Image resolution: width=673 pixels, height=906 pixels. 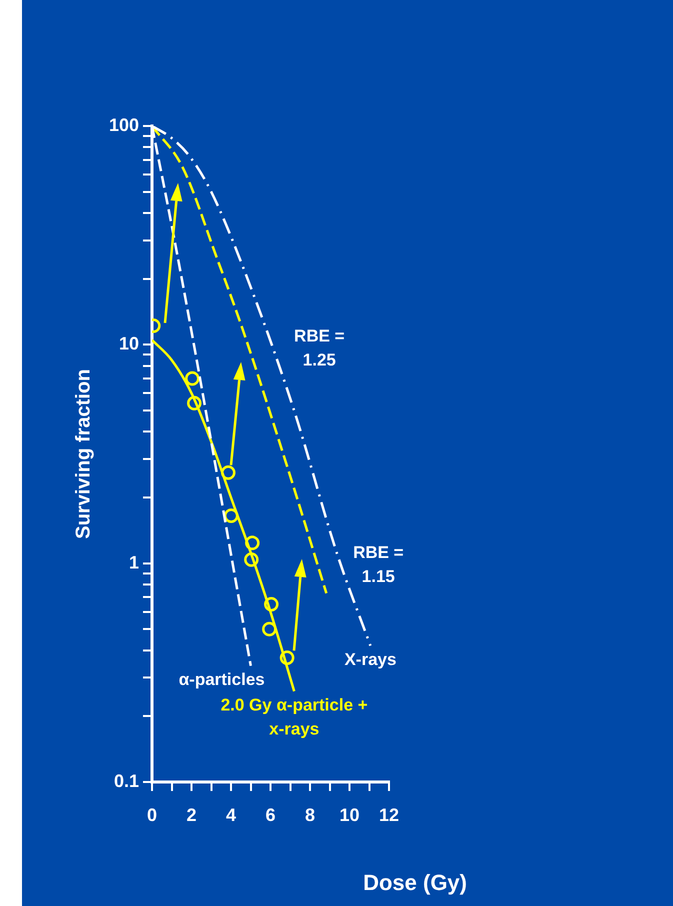 I want to click on x-tick-label: 2, so click(x=191, y=814).